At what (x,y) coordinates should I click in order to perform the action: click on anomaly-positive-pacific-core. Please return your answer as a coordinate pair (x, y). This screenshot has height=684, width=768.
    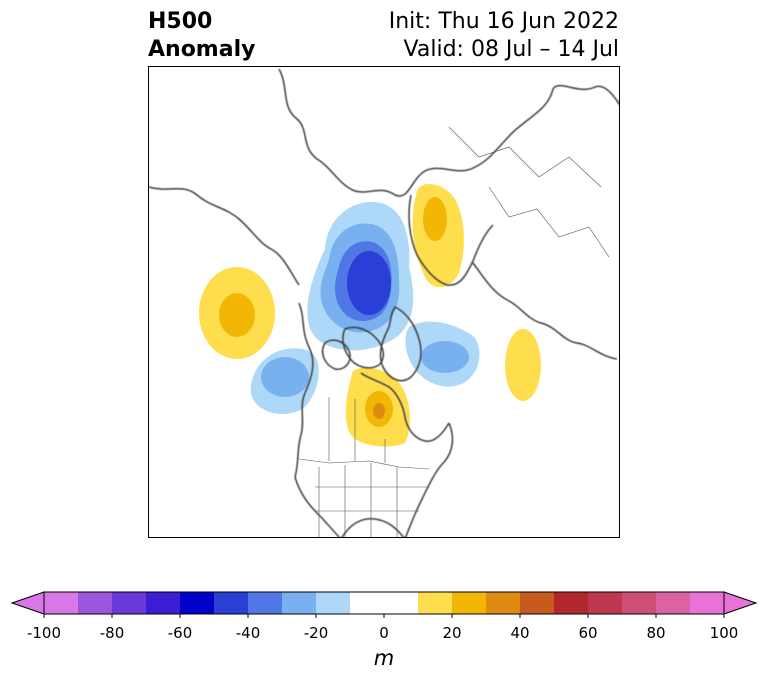
    Looking at the image, I should click on (237, 315).